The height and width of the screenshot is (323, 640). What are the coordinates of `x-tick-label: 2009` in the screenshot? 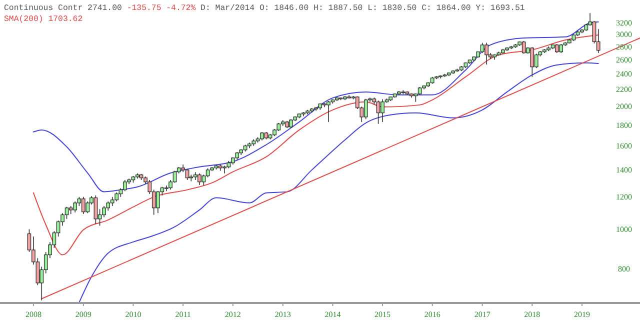 It's located at (83, 314).